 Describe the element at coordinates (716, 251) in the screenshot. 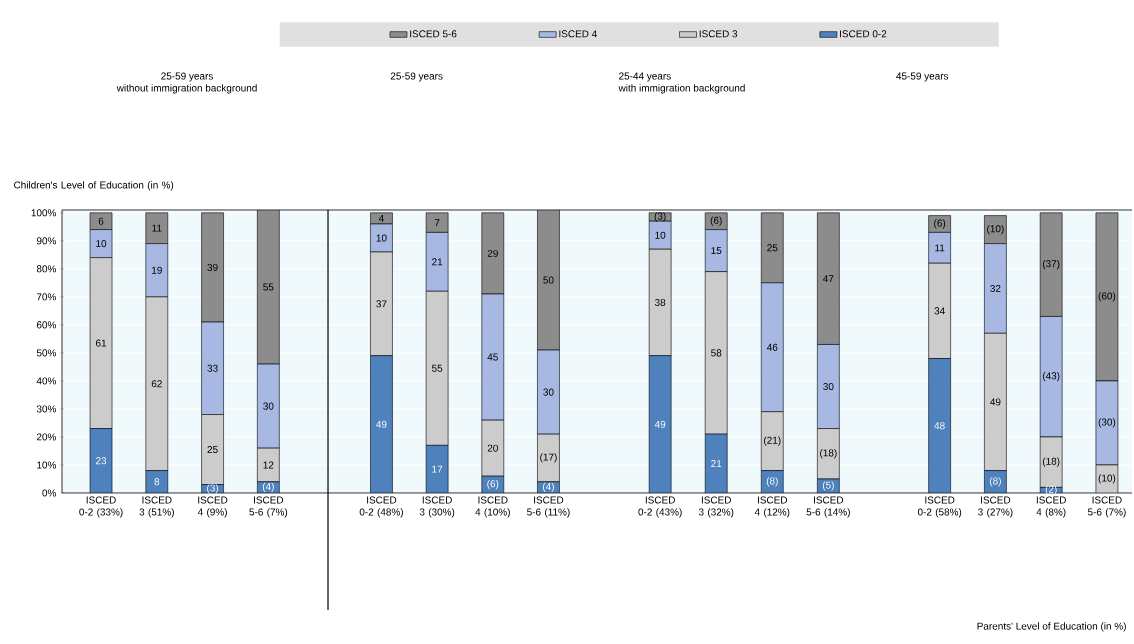

I see `data-label: 15` at that location.